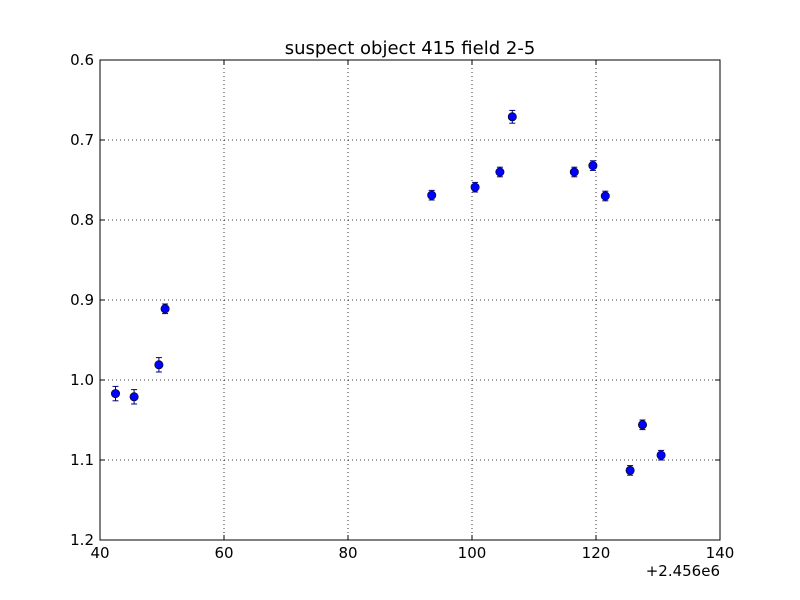 This screenshot has height=600, width=800. I want to click on y-tick-label: 1.0, so click(82, 380).